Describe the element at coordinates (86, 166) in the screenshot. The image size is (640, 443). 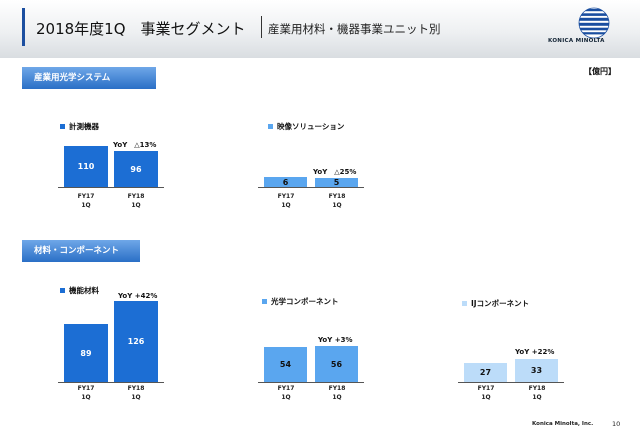
I see `bar-measuring-fy17: 110` at that location.